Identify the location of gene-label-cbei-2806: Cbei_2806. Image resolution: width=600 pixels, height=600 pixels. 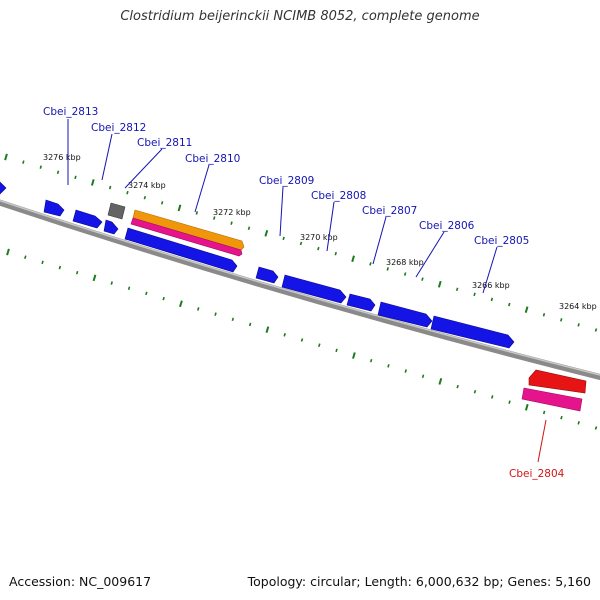
(447, 226).